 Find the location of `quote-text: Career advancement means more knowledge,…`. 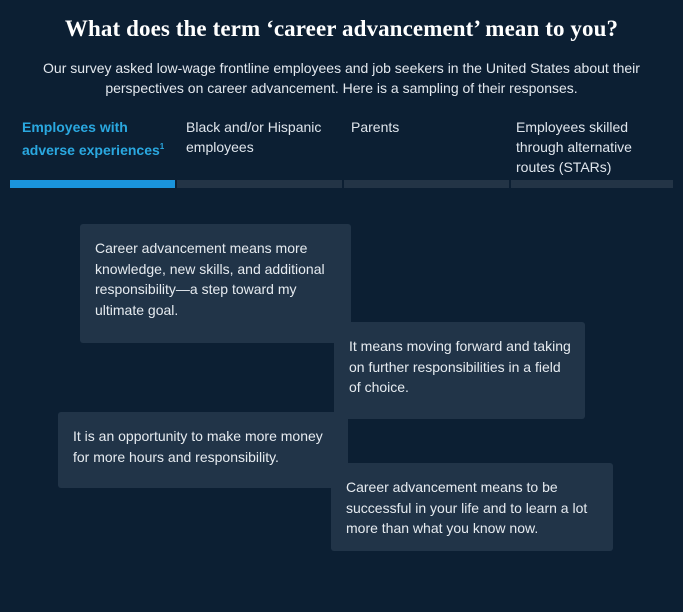

quote-text: Career advancement means more knowledge,… is located at coordinates (210, 279).